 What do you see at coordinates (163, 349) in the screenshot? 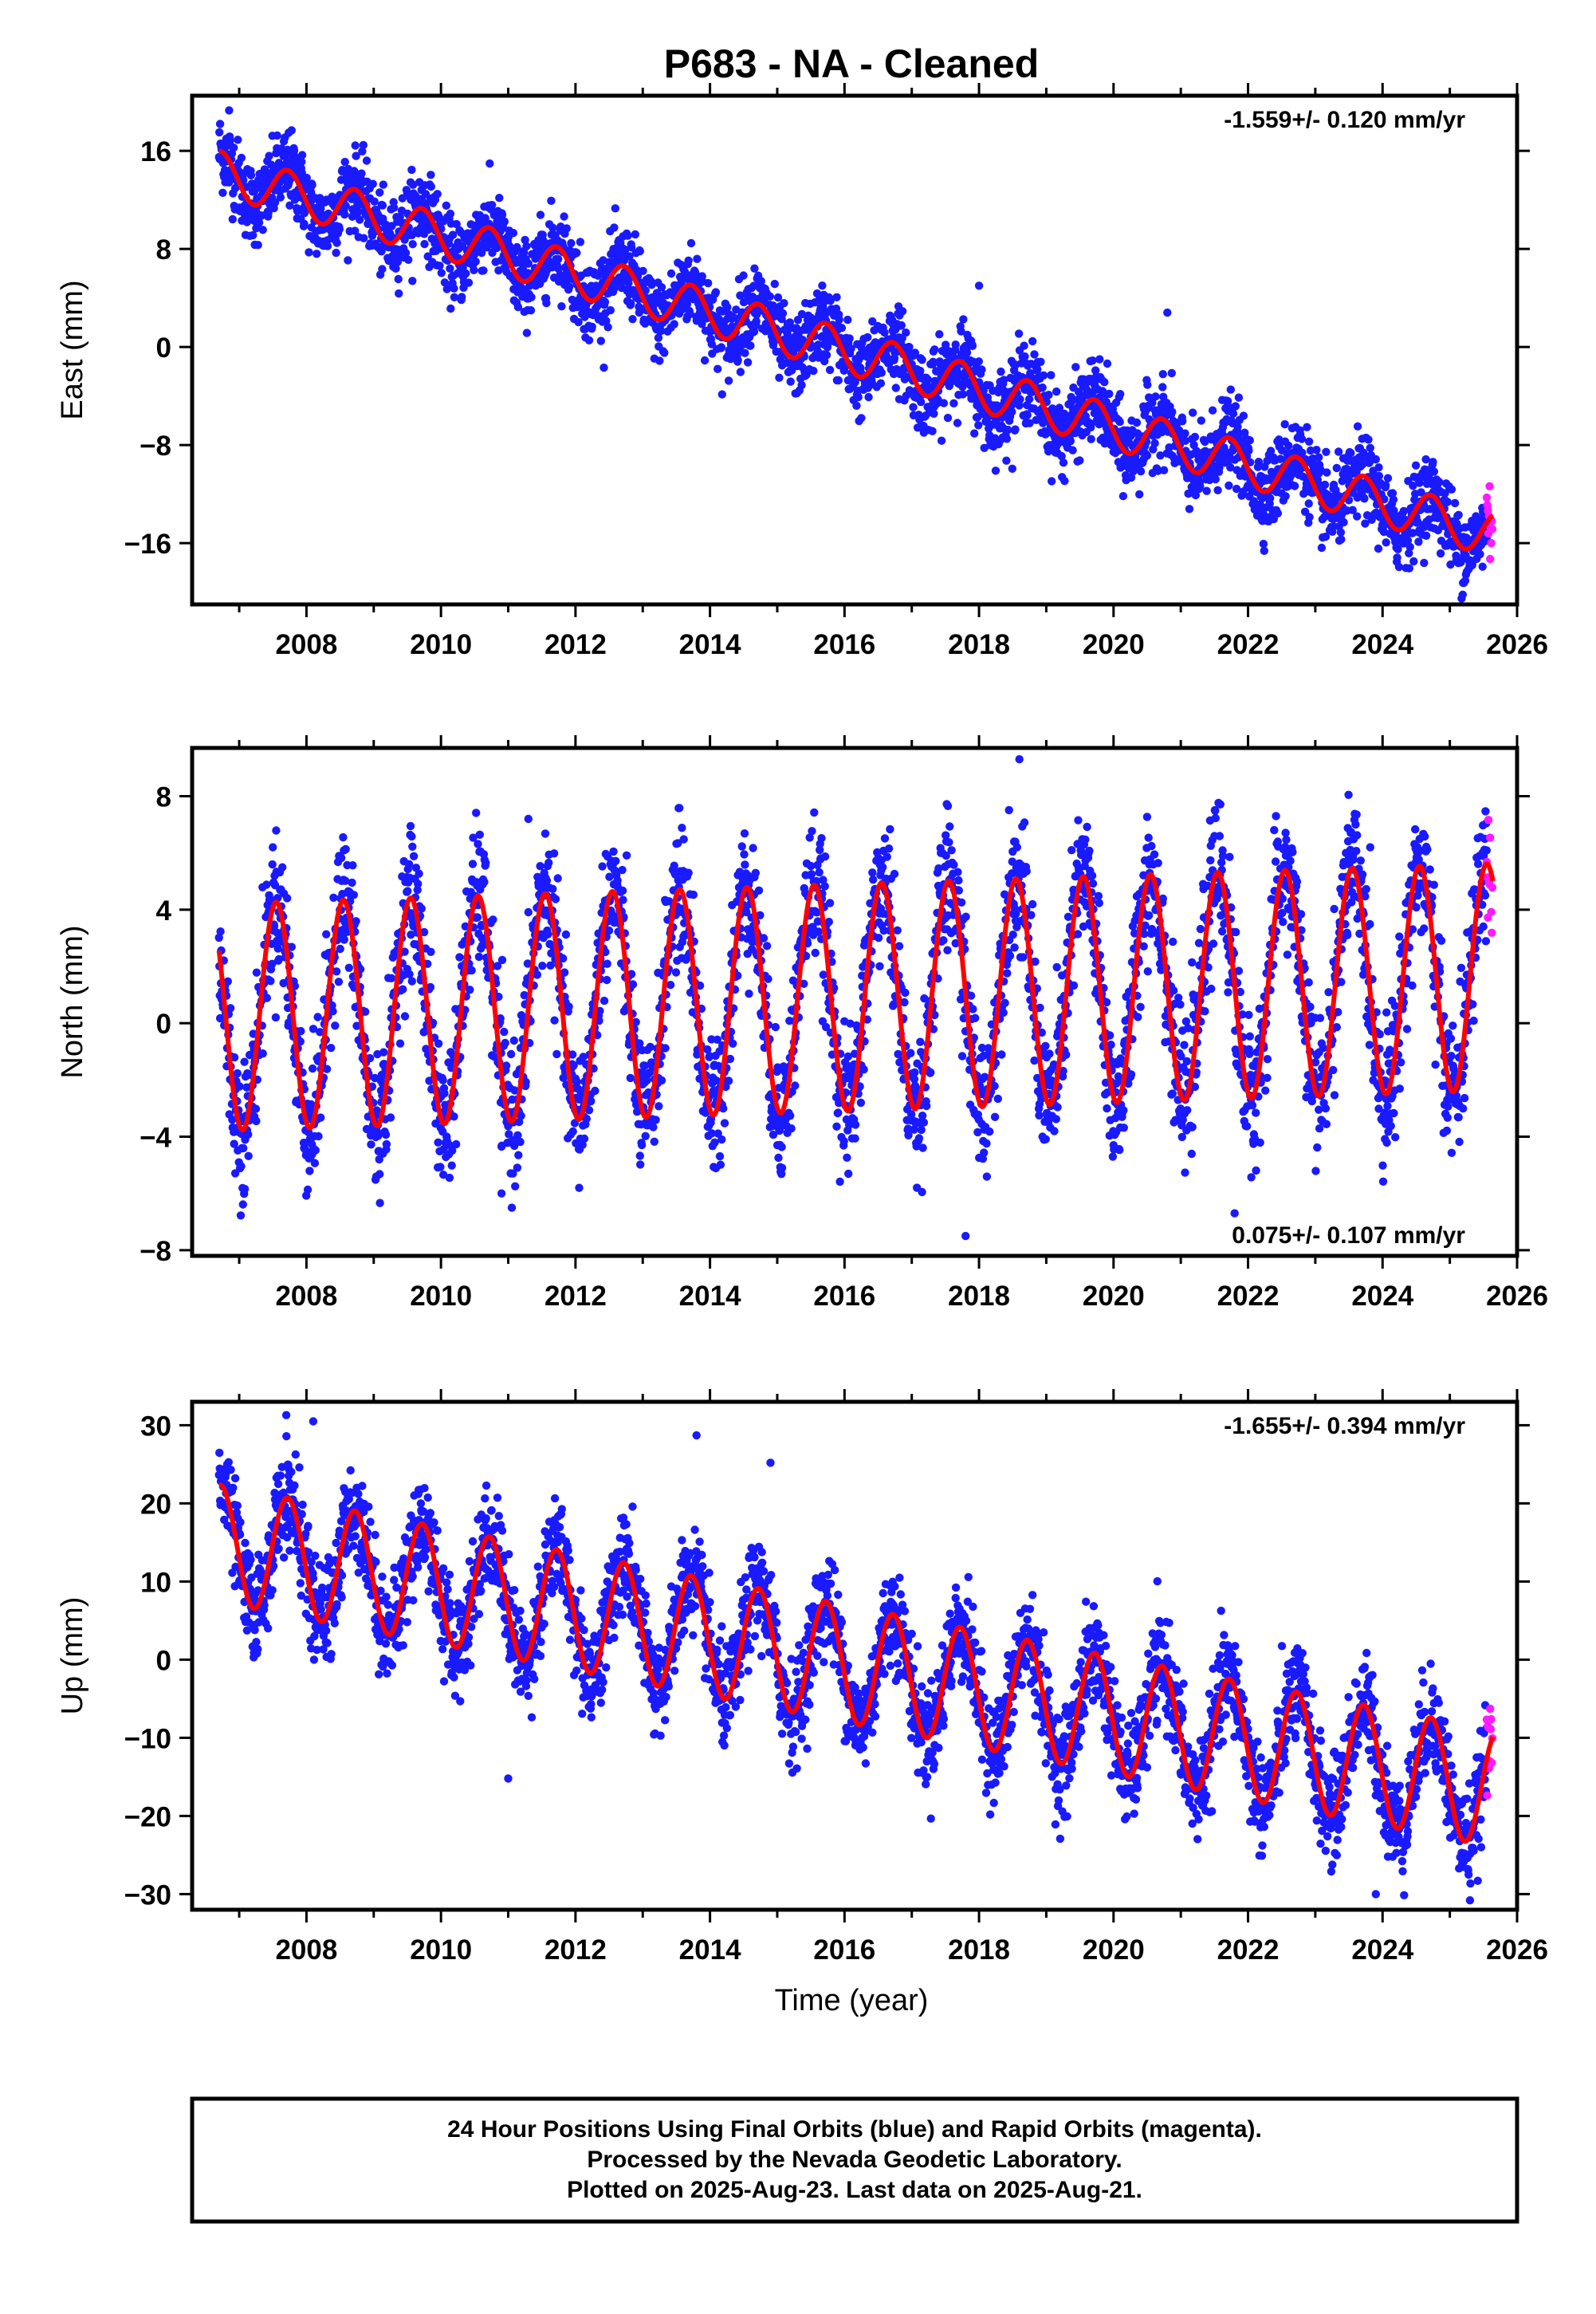
I see `east-y-tick-label: 0` at bounding box center [163, 349].